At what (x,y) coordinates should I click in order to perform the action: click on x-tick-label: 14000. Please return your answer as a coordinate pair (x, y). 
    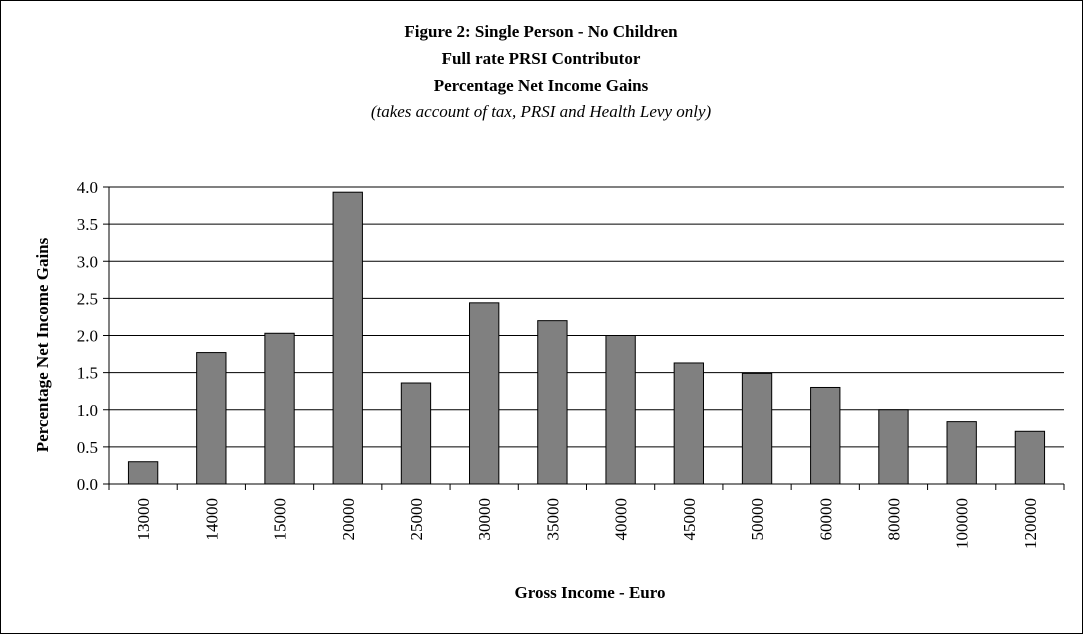
    Looking at the image, I should click on (211, 519).